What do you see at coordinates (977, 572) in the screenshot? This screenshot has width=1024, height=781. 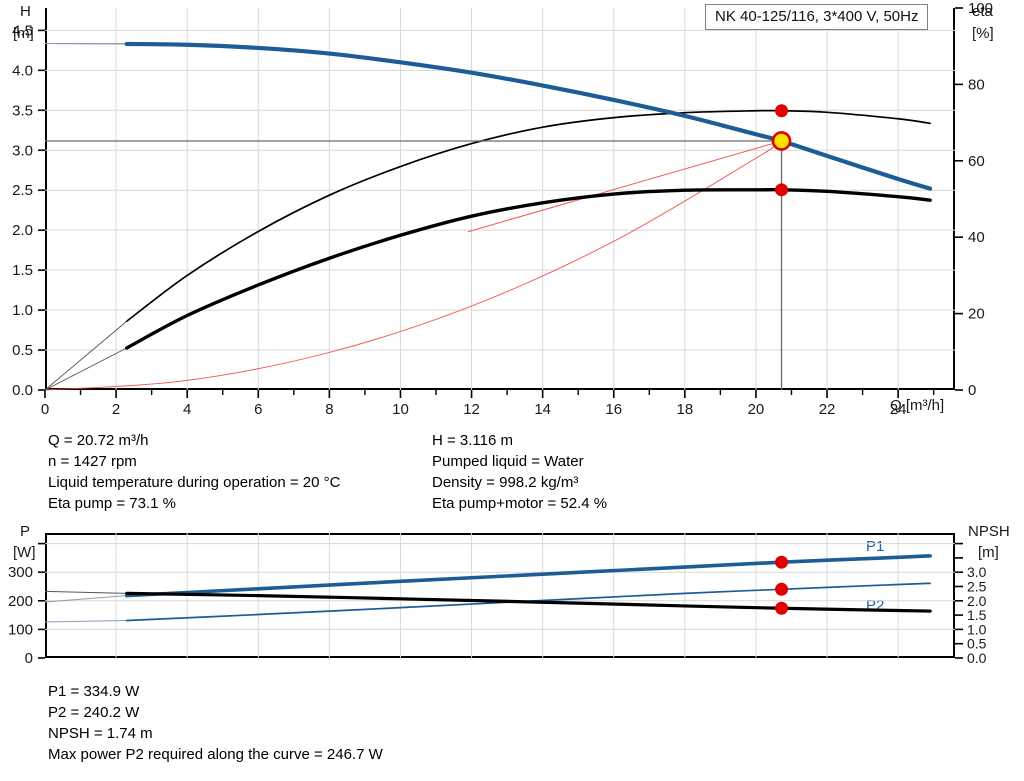 I see `tick-label-y-right: 3.0` at bounding box center [977, 572].